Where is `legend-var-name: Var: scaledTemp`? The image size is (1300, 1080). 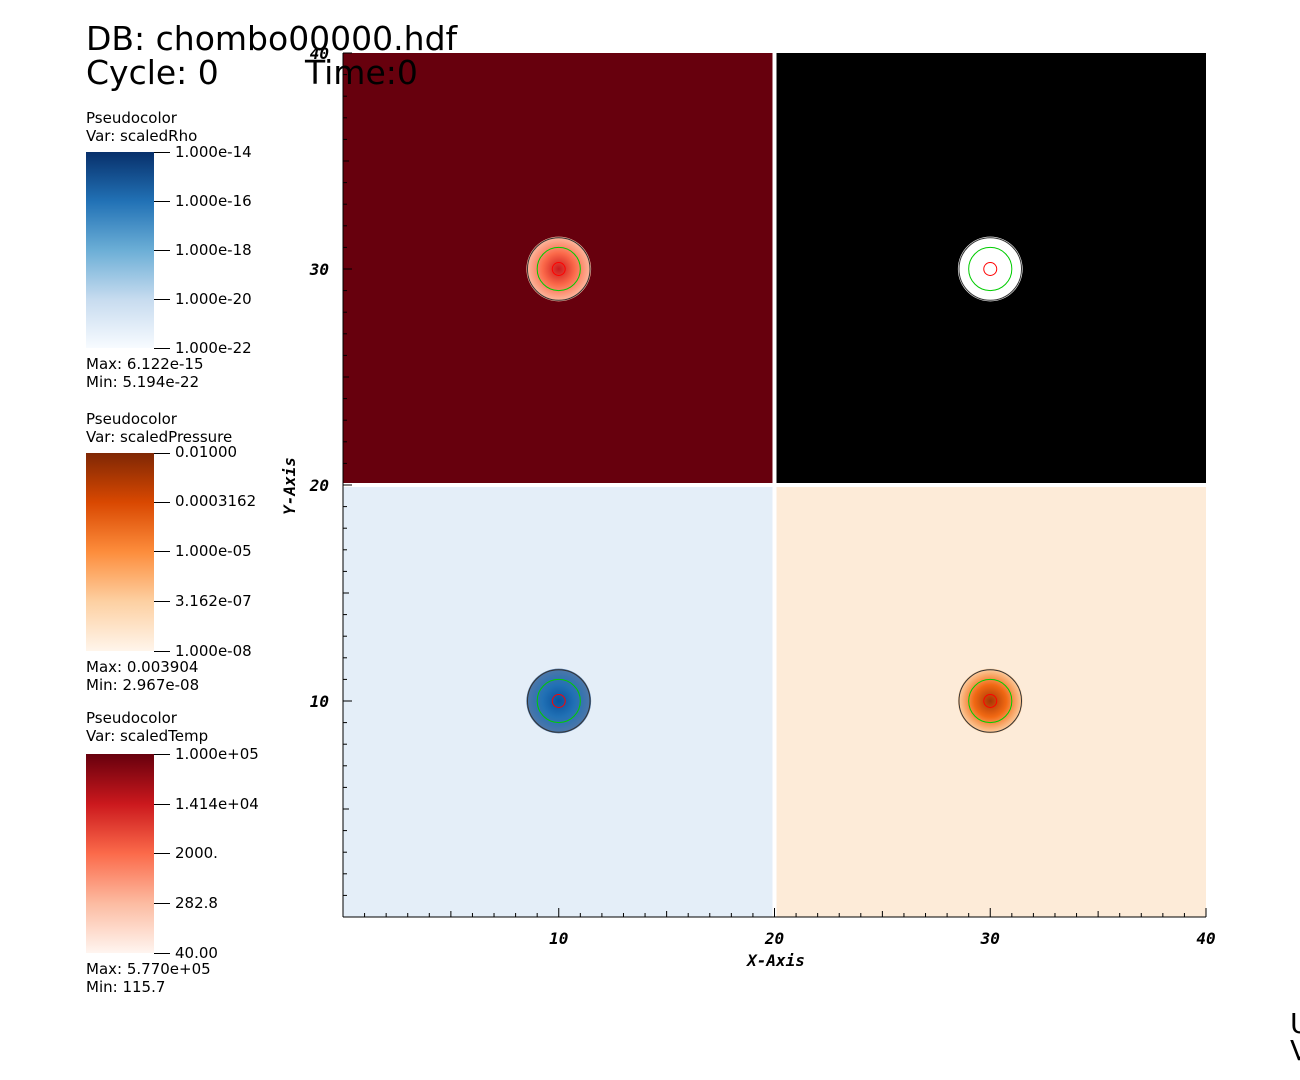 legend-var-name: Var: scaledTemp is located at coordinates (147, 736).